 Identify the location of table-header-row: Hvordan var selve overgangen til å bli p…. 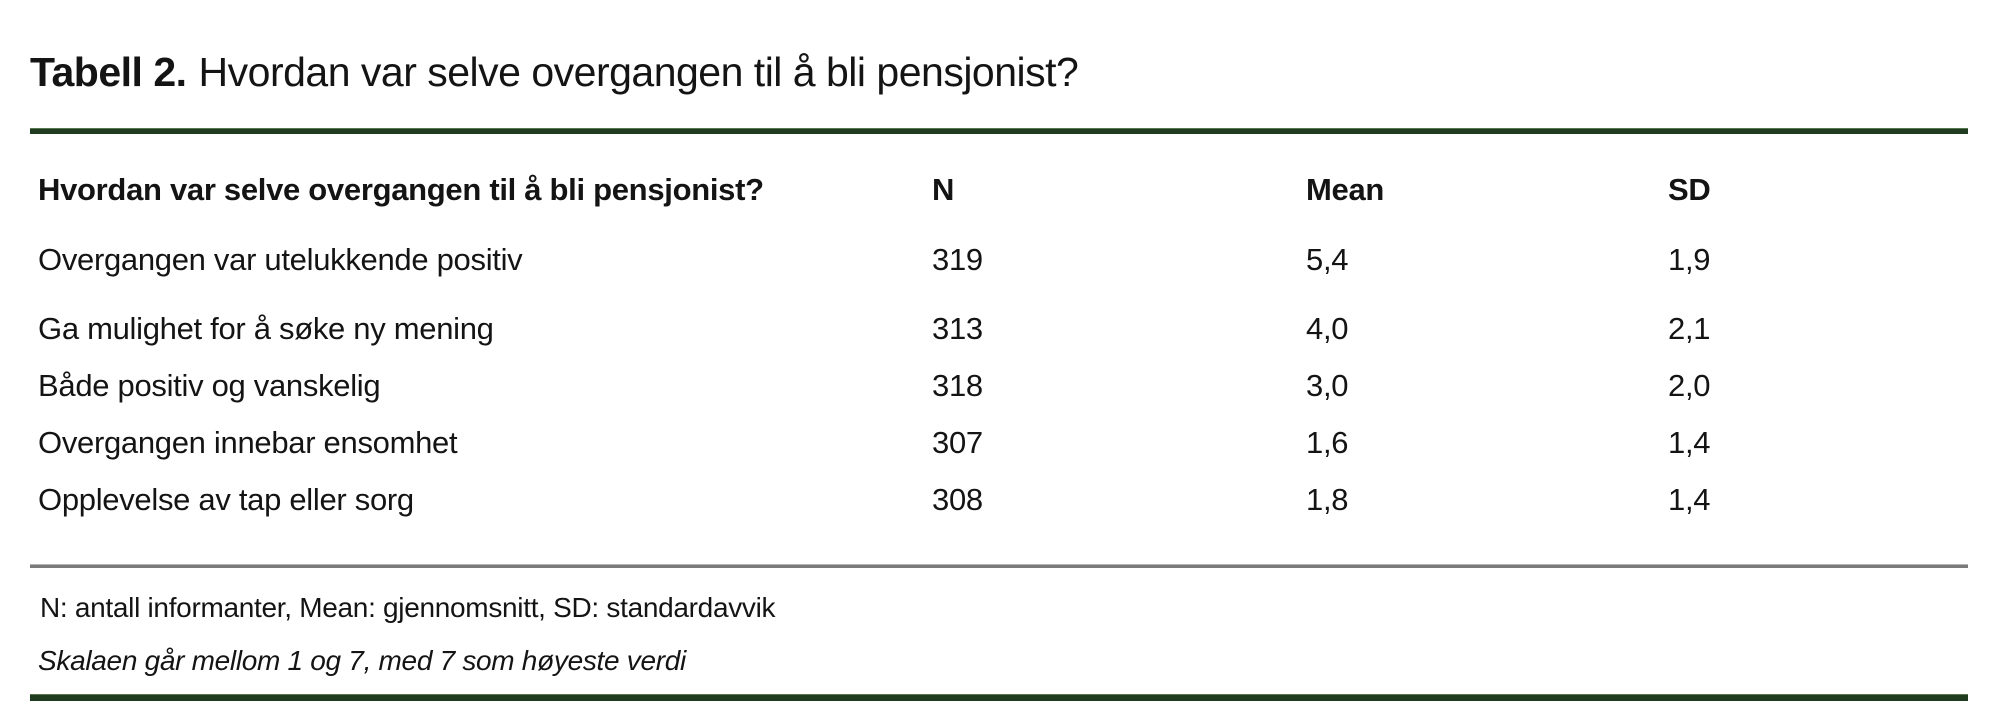
(1000, 190).